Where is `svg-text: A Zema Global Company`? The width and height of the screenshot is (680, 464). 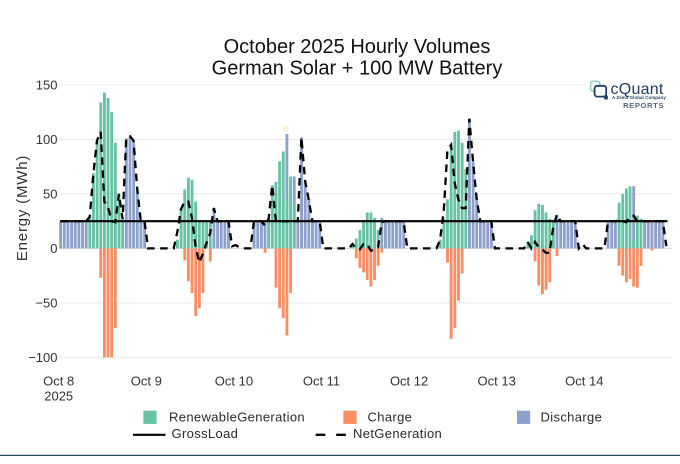 svg-text: A Zema Global Company is located at coordinates (639, 97).